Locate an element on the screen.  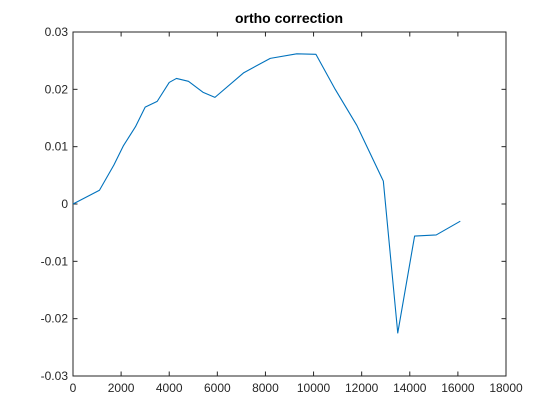
x-tick-label: 12000 is located at coordinates (362, 388).